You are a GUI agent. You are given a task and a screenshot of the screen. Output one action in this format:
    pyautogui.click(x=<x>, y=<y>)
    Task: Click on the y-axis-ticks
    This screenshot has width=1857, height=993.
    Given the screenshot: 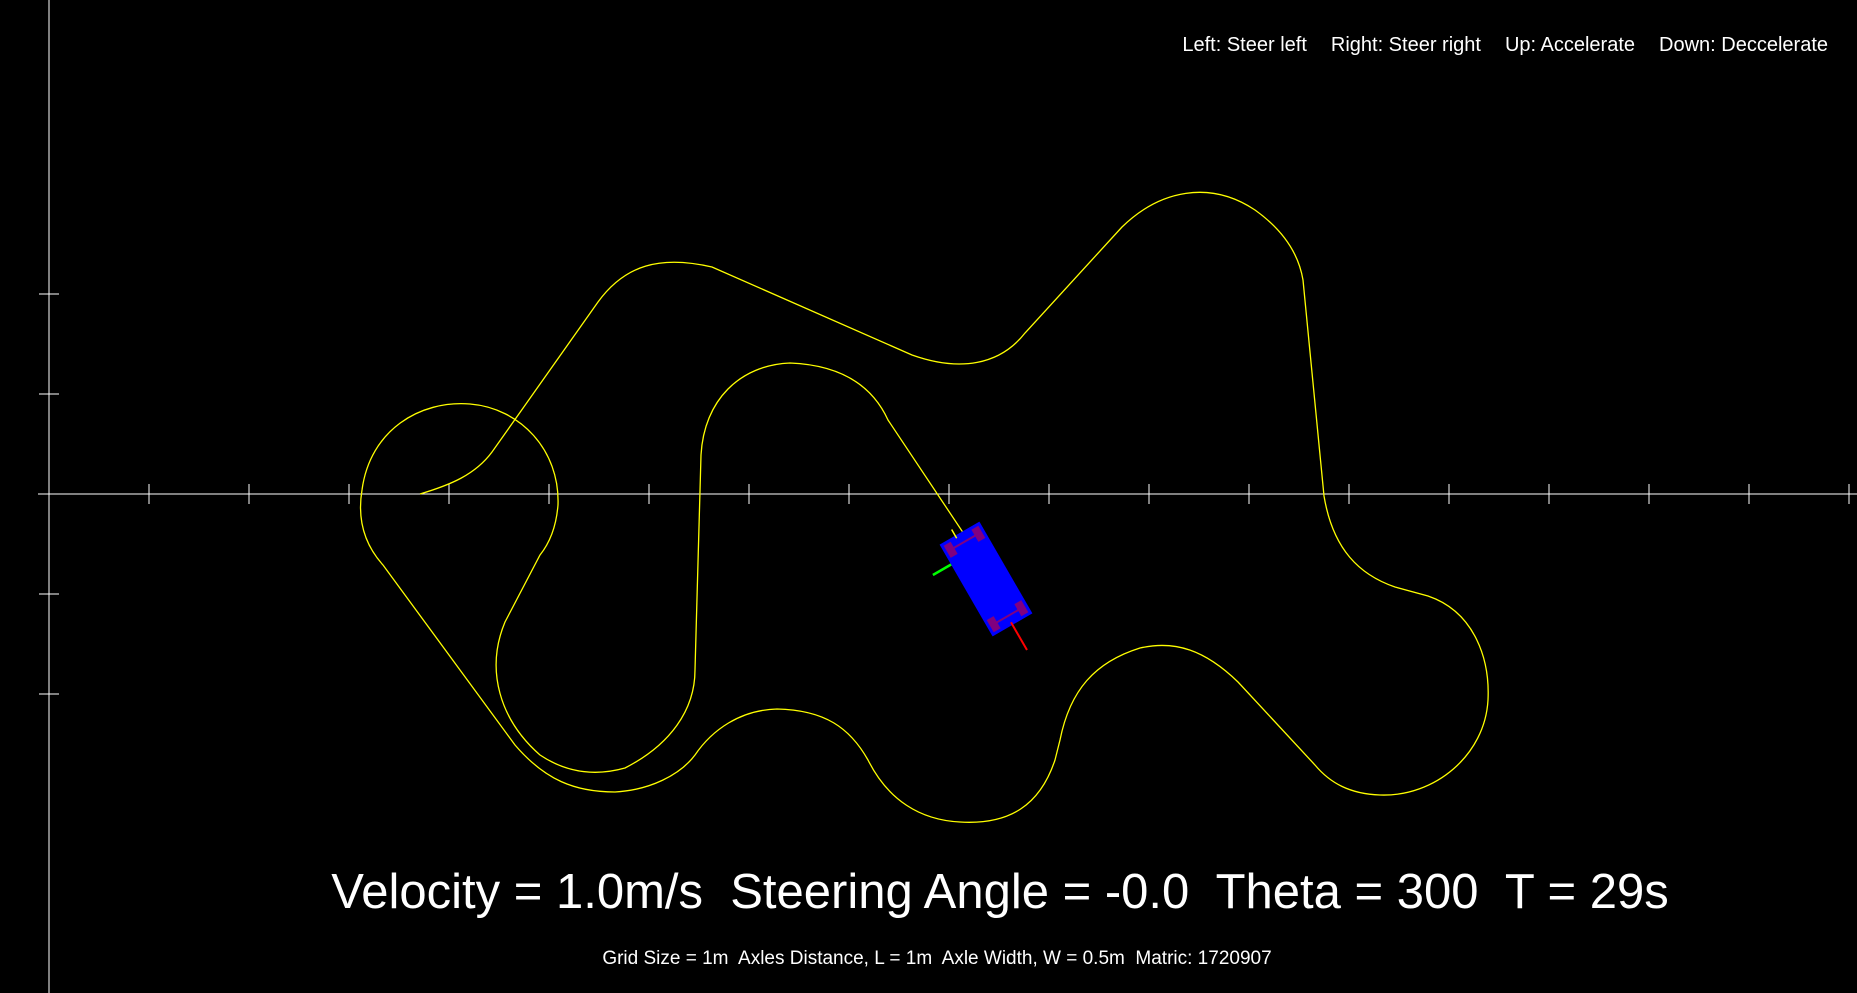 What is the action you would take?
    pyautogui.click(x=49, y=494)
    